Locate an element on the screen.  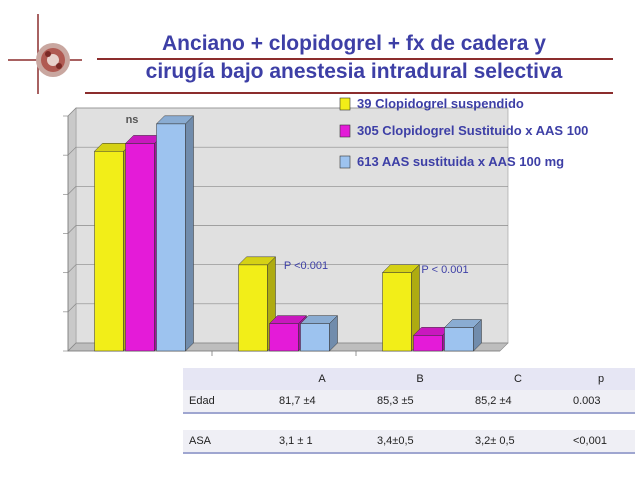
legend-entry: 39 Clopidogrel suspendido is located at coordinates (431, 103).